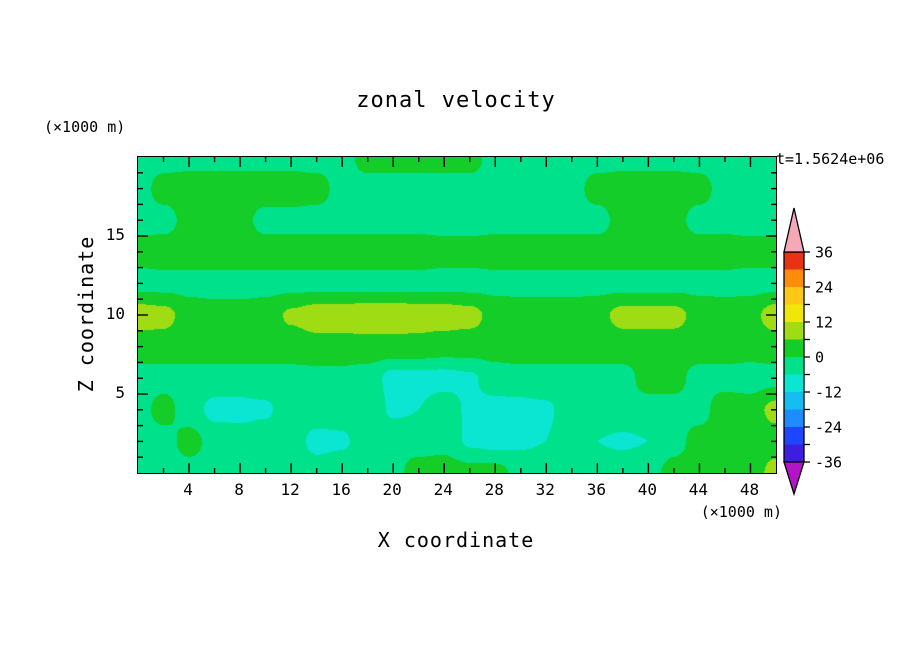 This screenshot has height=654, width=904. Describe the element at coordinates (828, 393) in the screenshot. I see `colorbar-label: -12` at that location.